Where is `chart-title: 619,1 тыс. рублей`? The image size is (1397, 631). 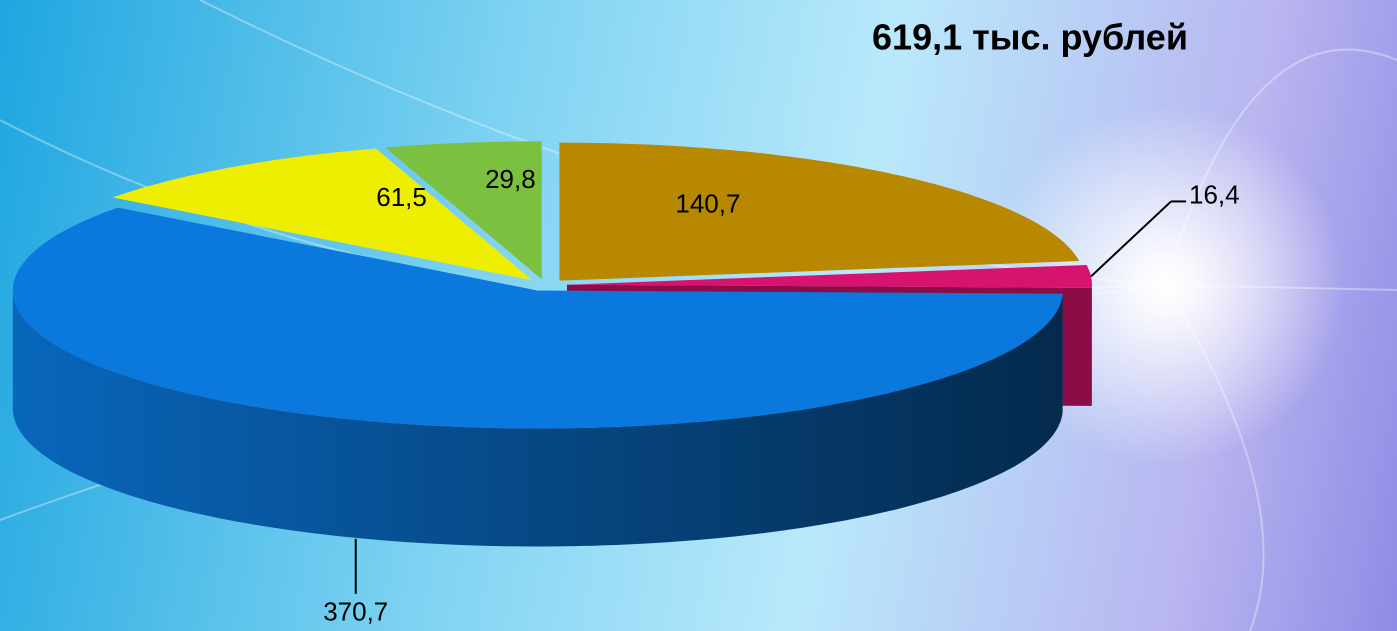 chart-title: 619,1 тыс. рублей is located at coordinates (1030, 37).